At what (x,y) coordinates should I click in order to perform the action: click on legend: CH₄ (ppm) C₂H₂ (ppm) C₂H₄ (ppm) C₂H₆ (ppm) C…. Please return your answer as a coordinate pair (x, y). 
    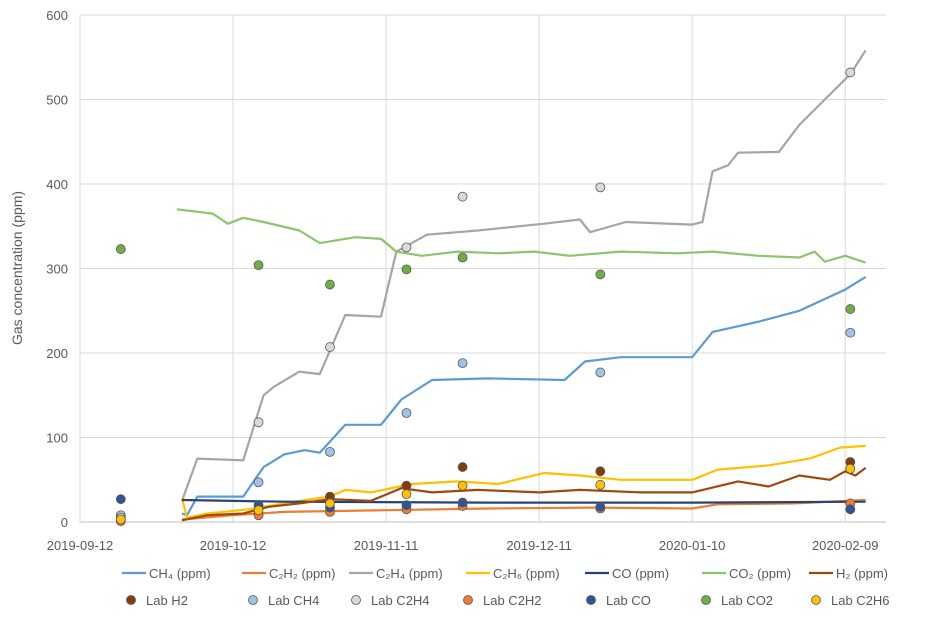
    Looking at the image, I should click on (506, 587).